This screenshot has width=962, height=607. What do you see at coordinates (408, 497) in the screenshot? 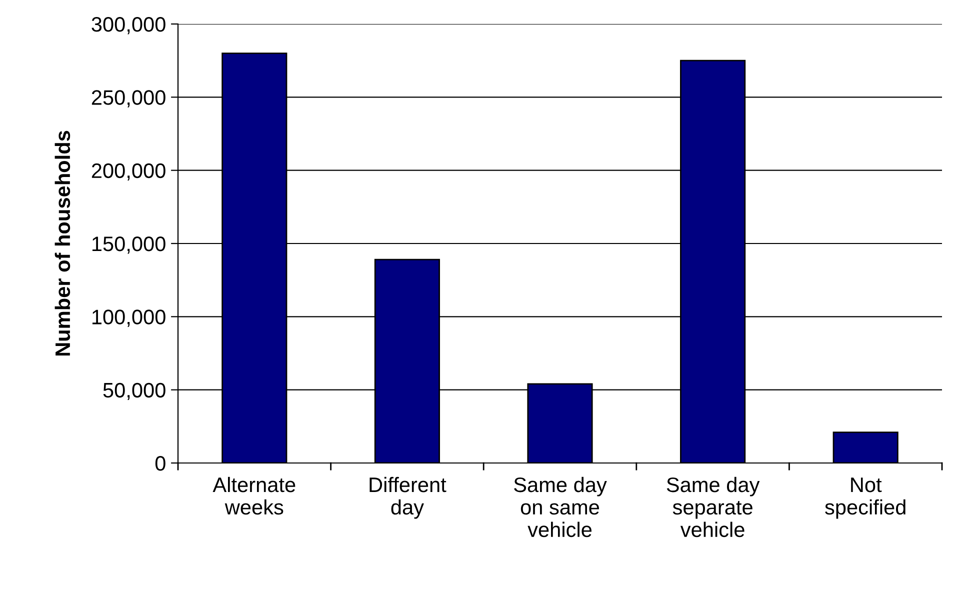
I see `x-tick-label: Different day` at bounding box center [408, 497].